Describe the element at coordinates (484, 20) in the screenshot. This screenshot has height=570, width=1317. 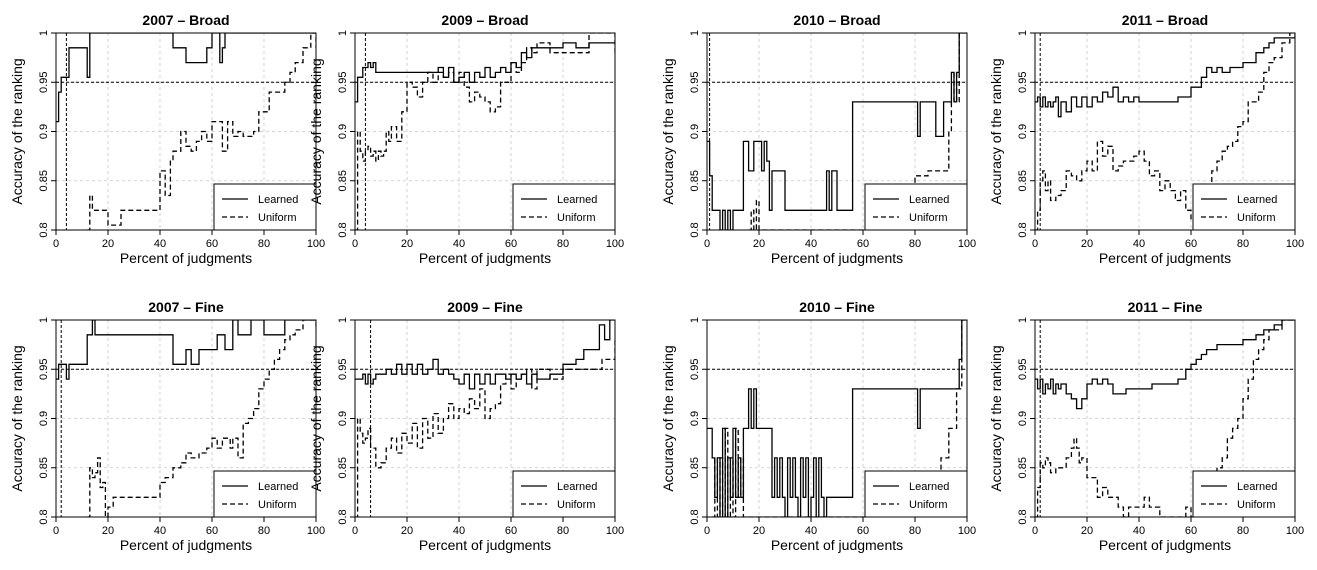
I see `panel-title: 2009 – Broad` at that location.